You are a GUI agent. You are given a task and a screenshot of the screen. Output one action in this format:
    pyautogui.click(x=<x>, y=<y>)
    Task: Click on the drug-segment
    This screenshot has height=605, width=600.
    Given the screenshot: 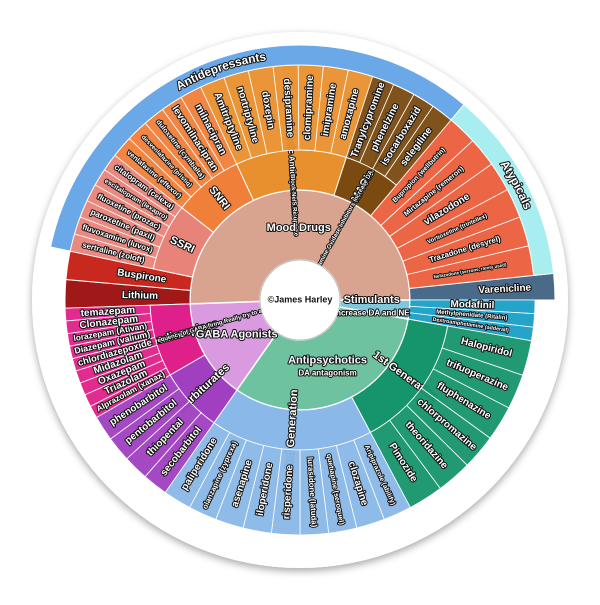 What is the action you would take?
    pyautogui.click(x=108, y=313)
    